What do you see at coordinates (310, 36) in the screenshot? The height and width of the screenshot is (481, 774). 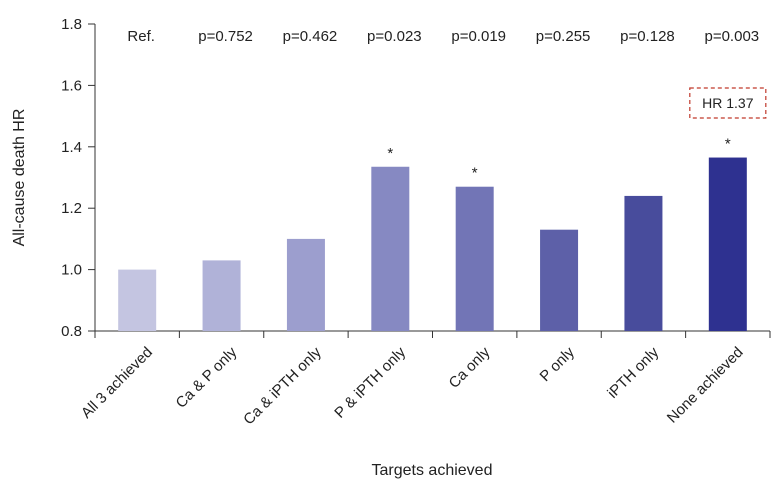 I see `p-value-label: p=0.462` at bounding box center [310, 36].